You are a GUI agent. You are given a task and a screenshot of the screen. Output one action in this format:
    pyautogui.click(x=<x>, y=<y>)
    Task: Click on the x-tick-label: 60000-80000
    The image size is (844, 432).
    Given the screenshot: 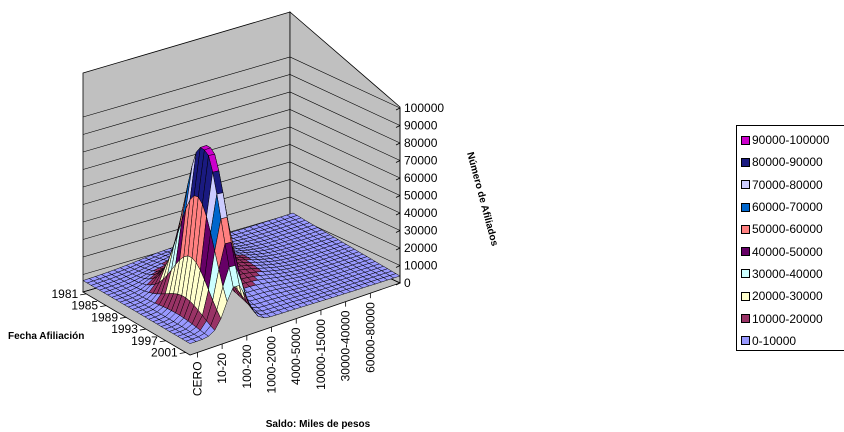 What is the action you would take?
    pyautogui.click(x=370, y=337)
    